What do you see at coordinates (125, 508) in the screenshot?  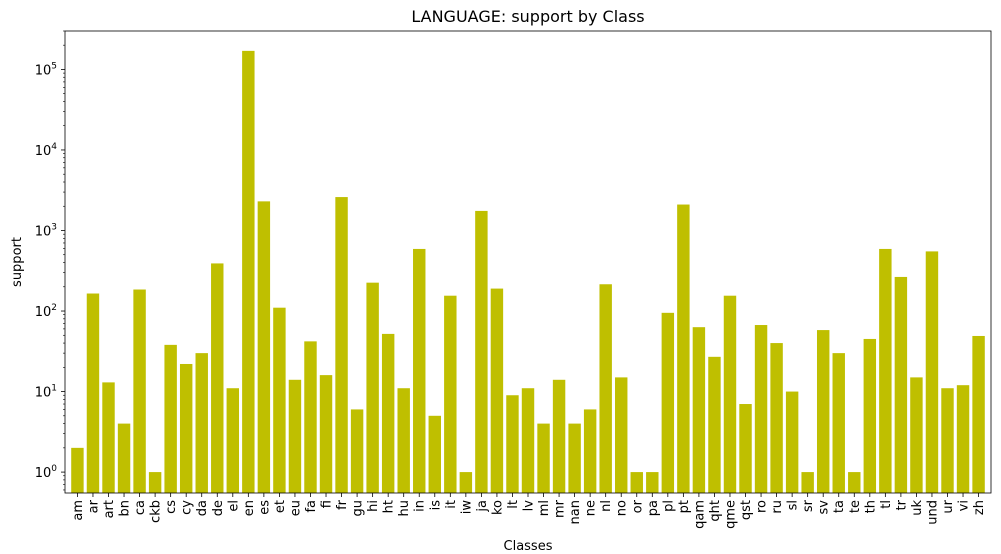 I see `x-tick-label: bn` at bounding box center [125, 508].